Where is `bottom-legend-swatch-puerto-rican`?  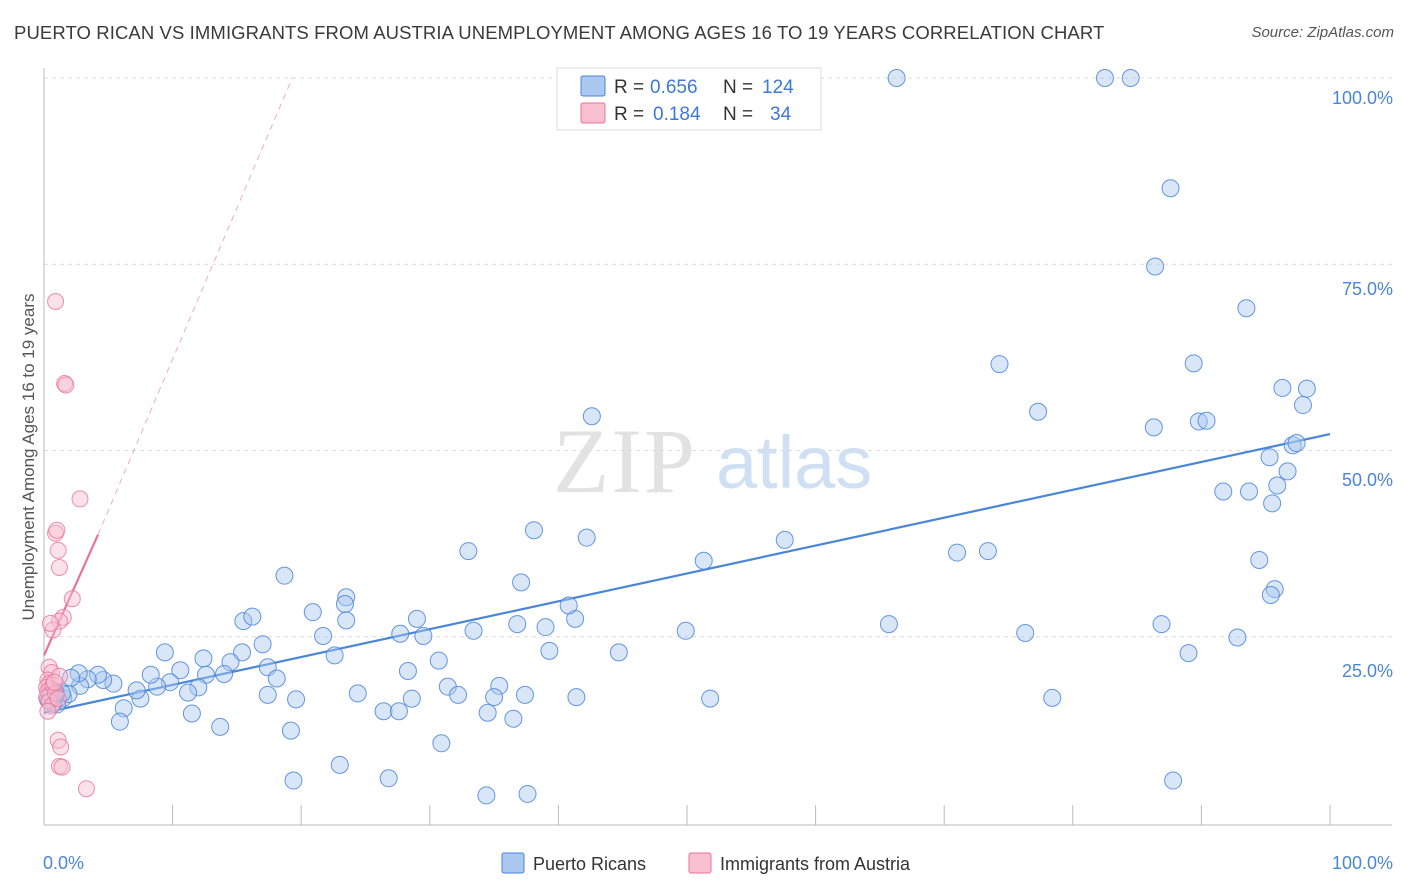 bottom-legend-swatch-puerto-rican is located at coordinates (513, 863).